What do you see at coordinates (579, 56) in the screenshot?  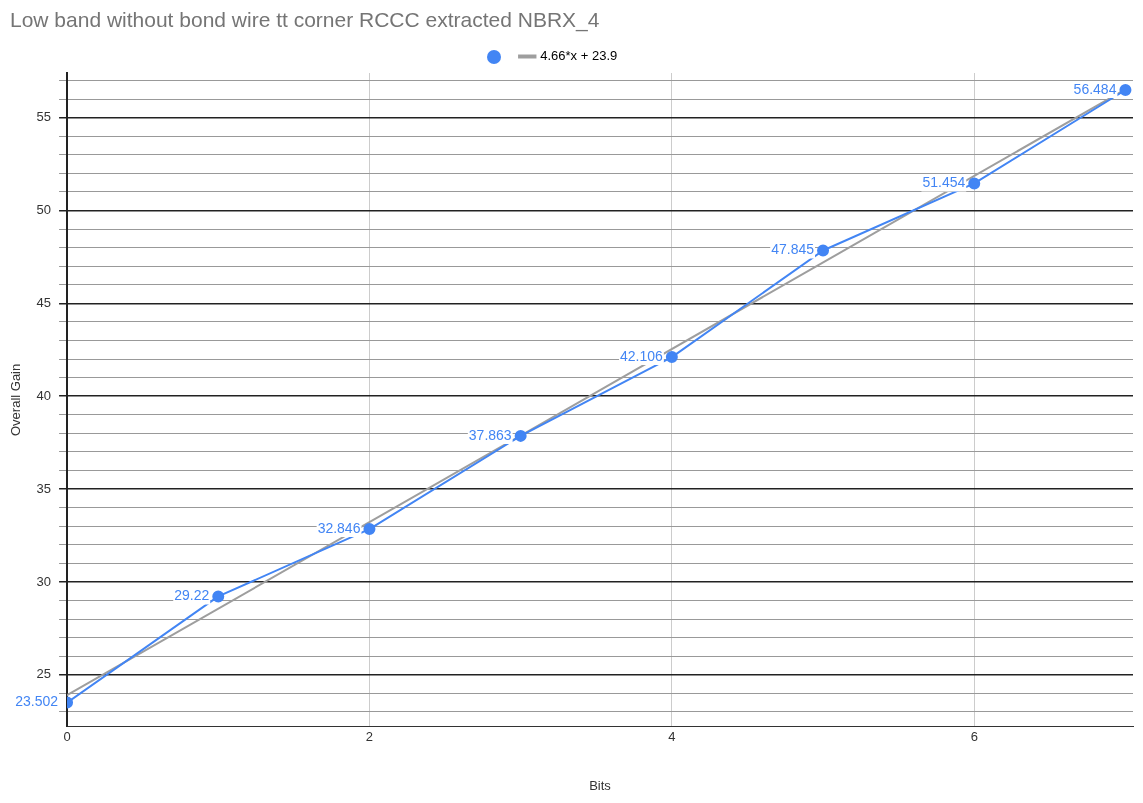 I see `legend-label: 4.66*x + 23.9` at bounding box center [579, 56].